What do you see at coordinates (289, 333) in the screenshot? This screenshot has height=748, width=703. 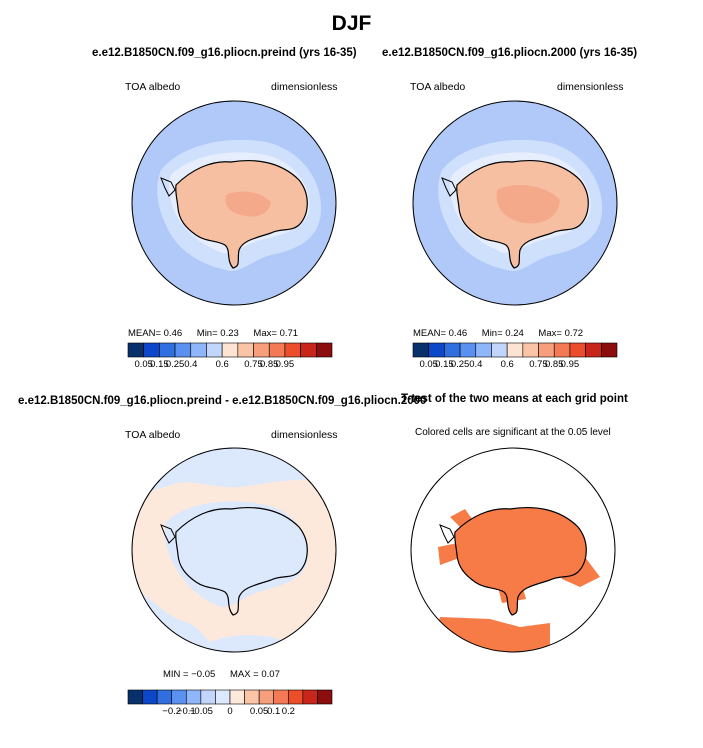 I see `max-value: 0.71` at bounding box center [289, 333].